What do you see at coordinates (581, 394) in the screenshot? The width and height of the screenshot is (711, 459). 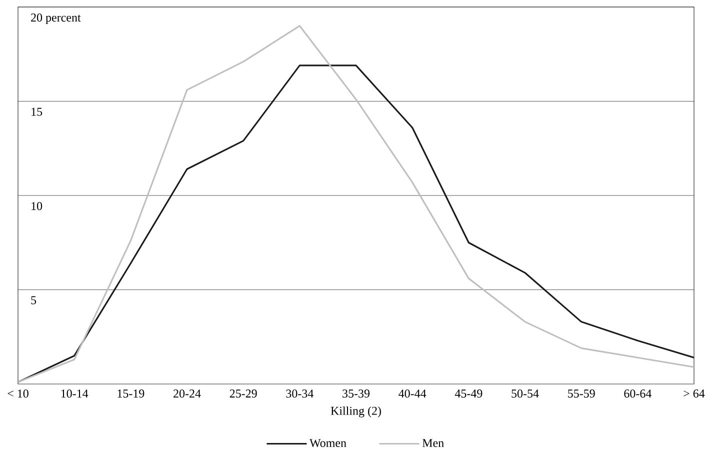 I see `x-tick-label: 55-59` at bounding box center [581, 394].